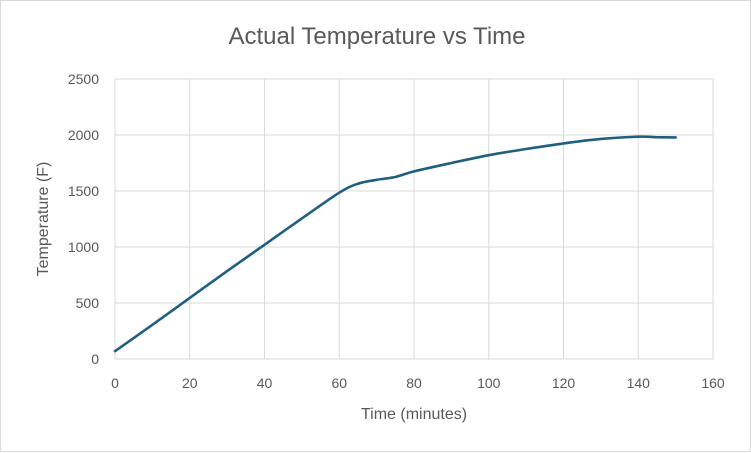 This screenshot has width=751, height=453. I want to click on x-tick-label: 40, so click(265, 383).